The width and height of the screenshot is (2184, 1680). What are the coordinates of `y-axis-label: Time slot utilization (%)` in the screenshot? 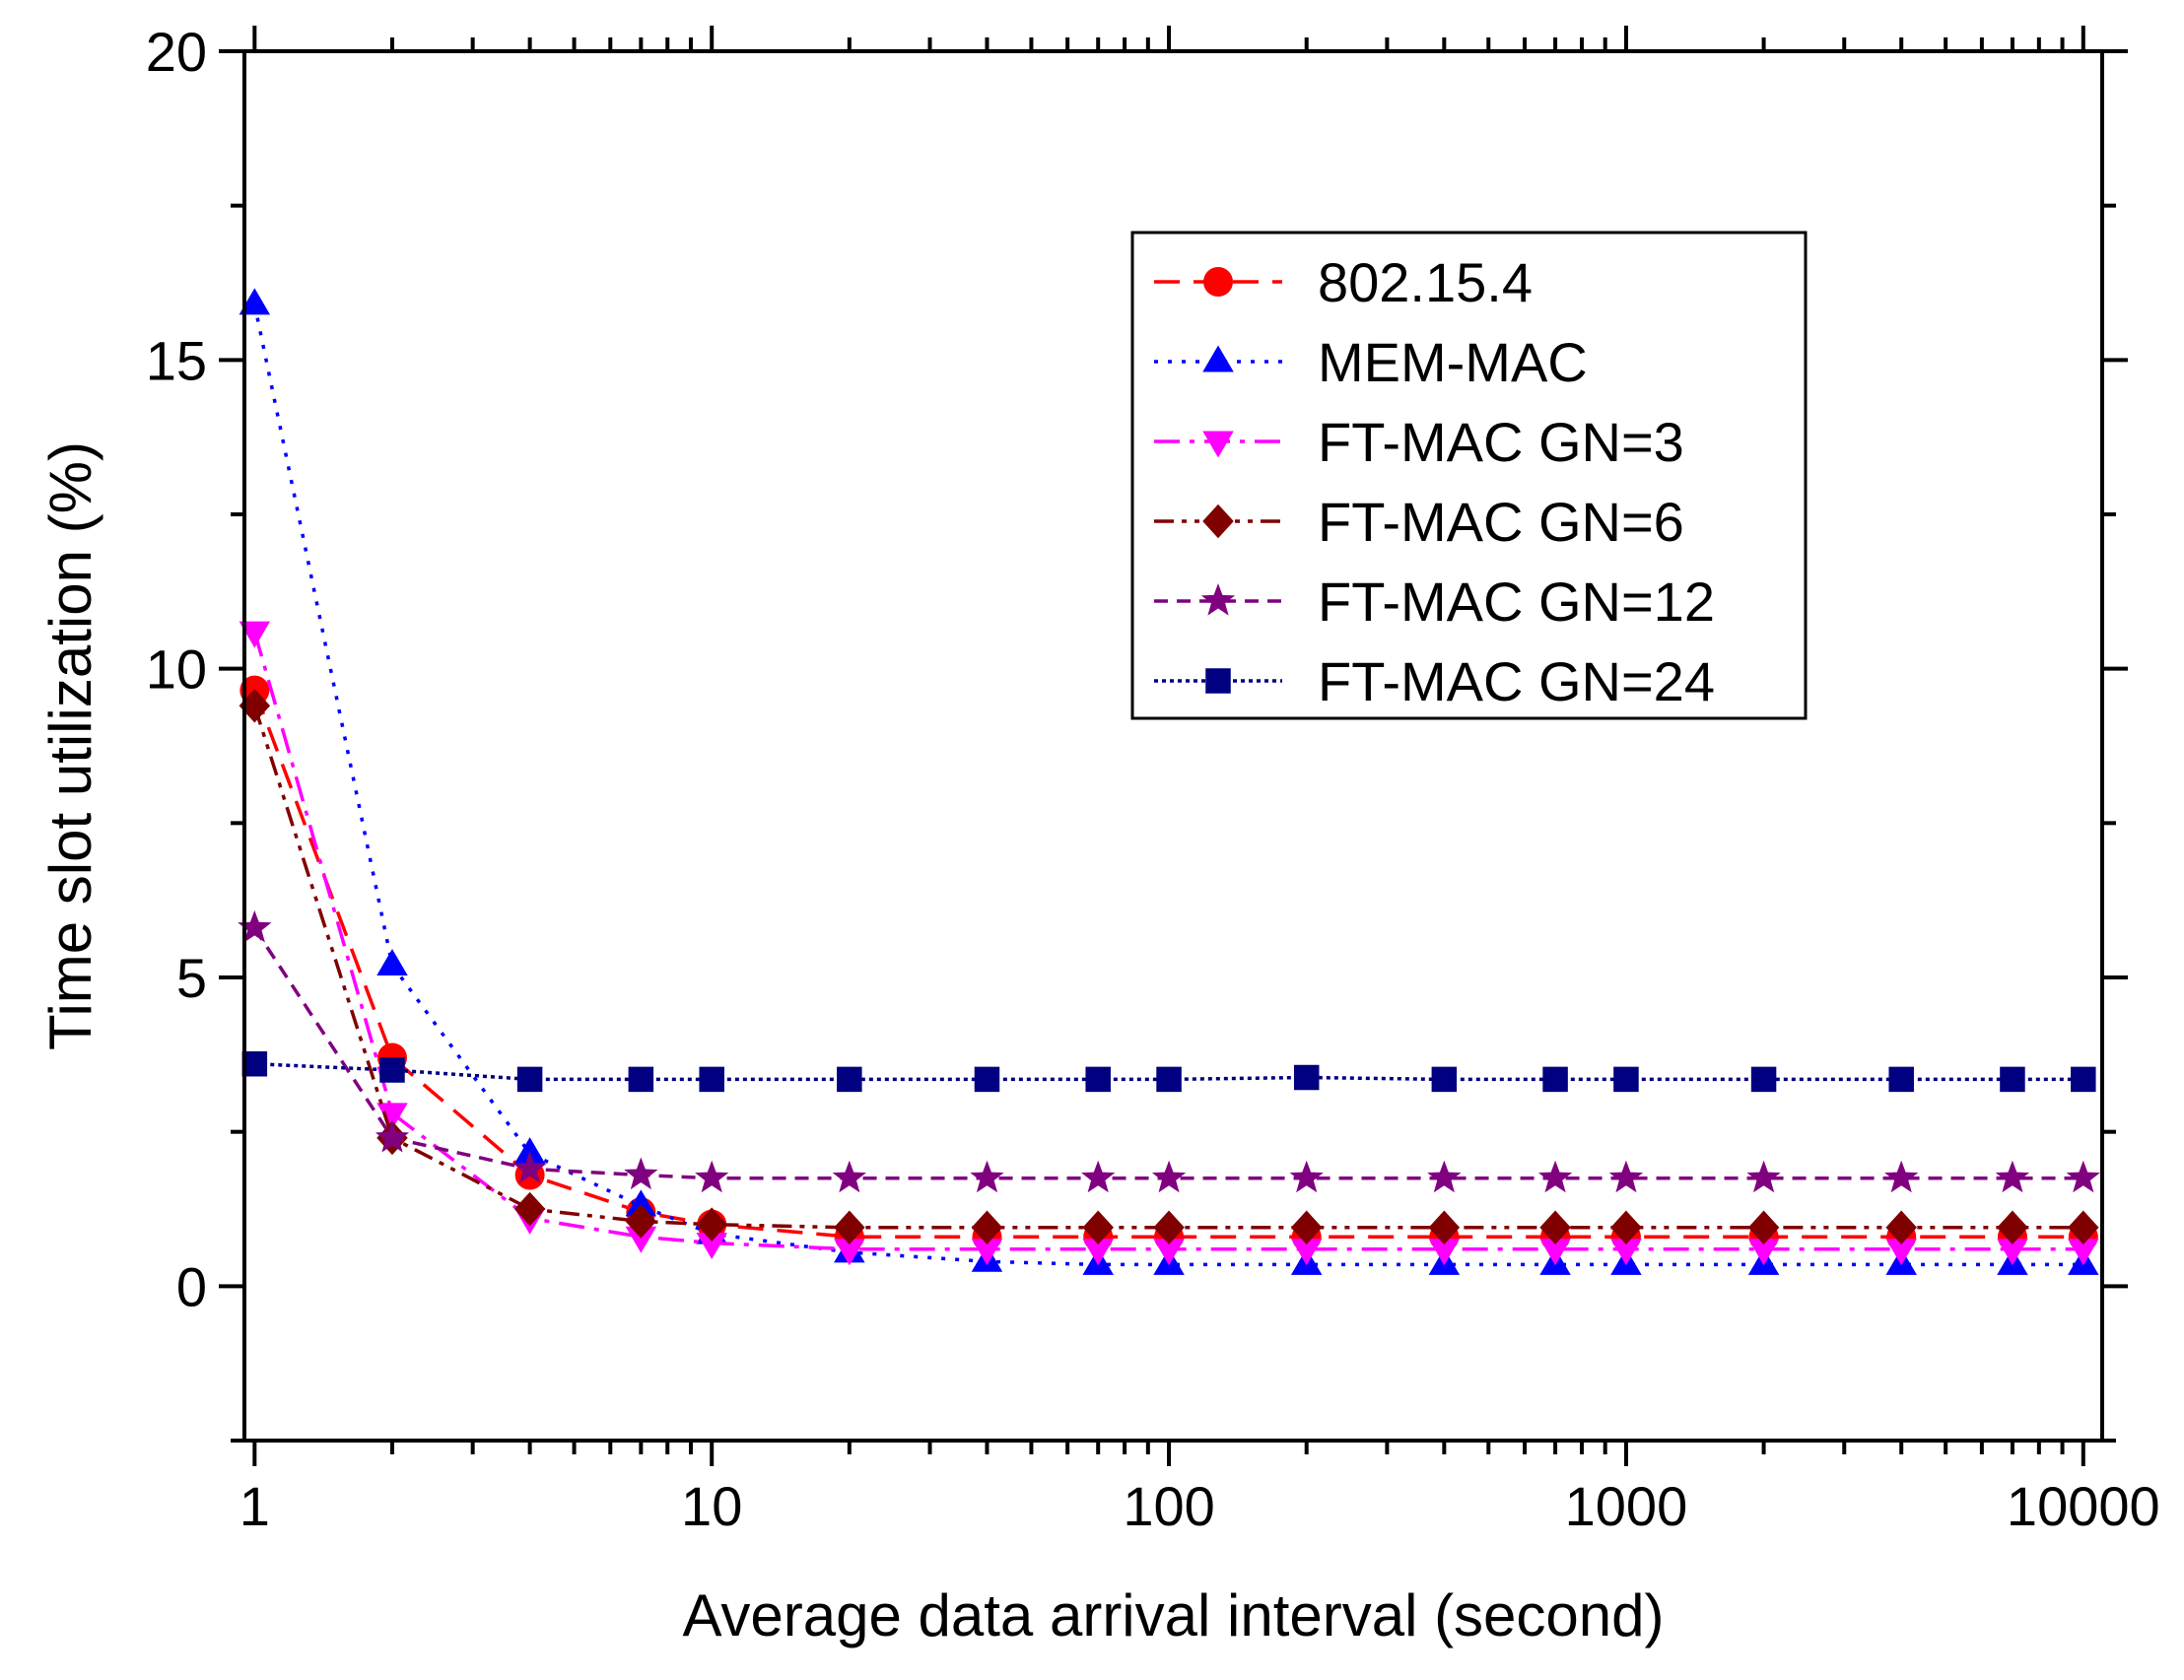 It's located at (70, 745).